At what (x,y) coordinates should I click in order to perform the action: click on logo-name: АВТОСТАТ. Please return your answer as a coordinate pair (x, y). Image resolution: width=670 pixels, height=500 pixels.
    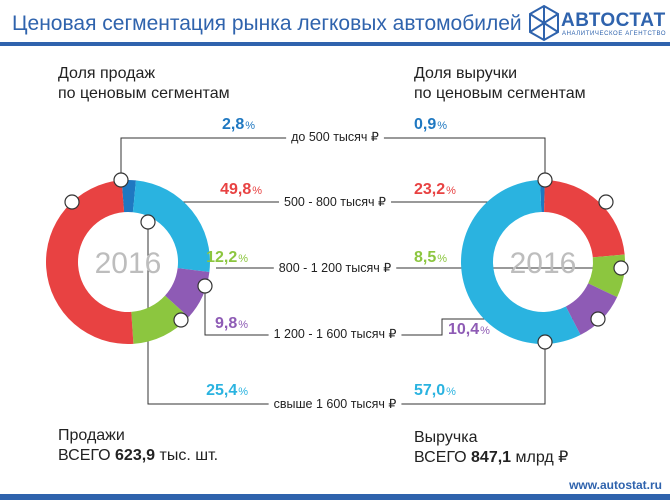
    Looking at the image, I should click on (613, 20).